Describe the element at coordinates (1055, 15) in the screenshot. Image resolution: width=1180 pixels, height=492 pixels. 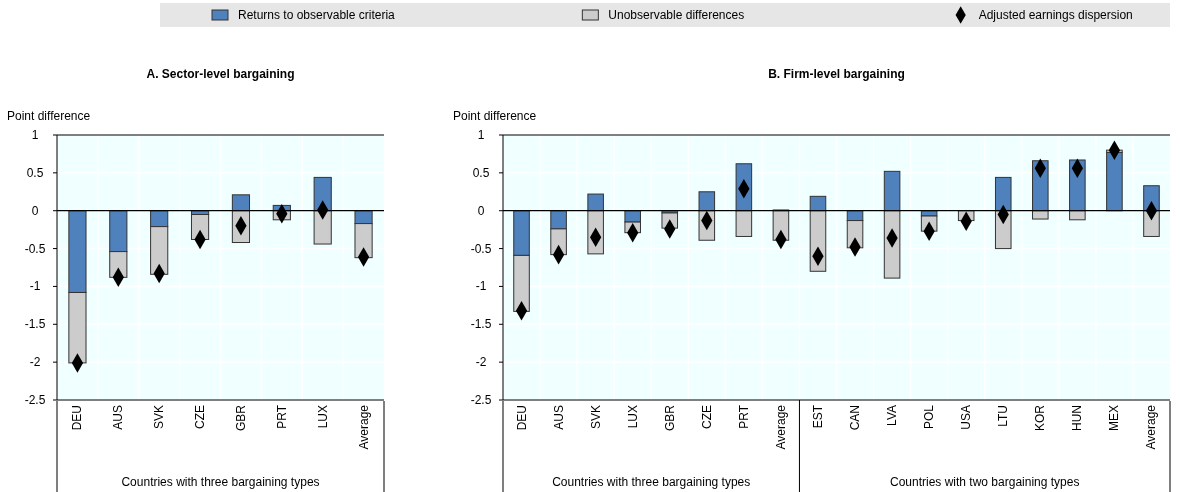
I see `legend-label: Adjusted earnings dispersion` at that location.